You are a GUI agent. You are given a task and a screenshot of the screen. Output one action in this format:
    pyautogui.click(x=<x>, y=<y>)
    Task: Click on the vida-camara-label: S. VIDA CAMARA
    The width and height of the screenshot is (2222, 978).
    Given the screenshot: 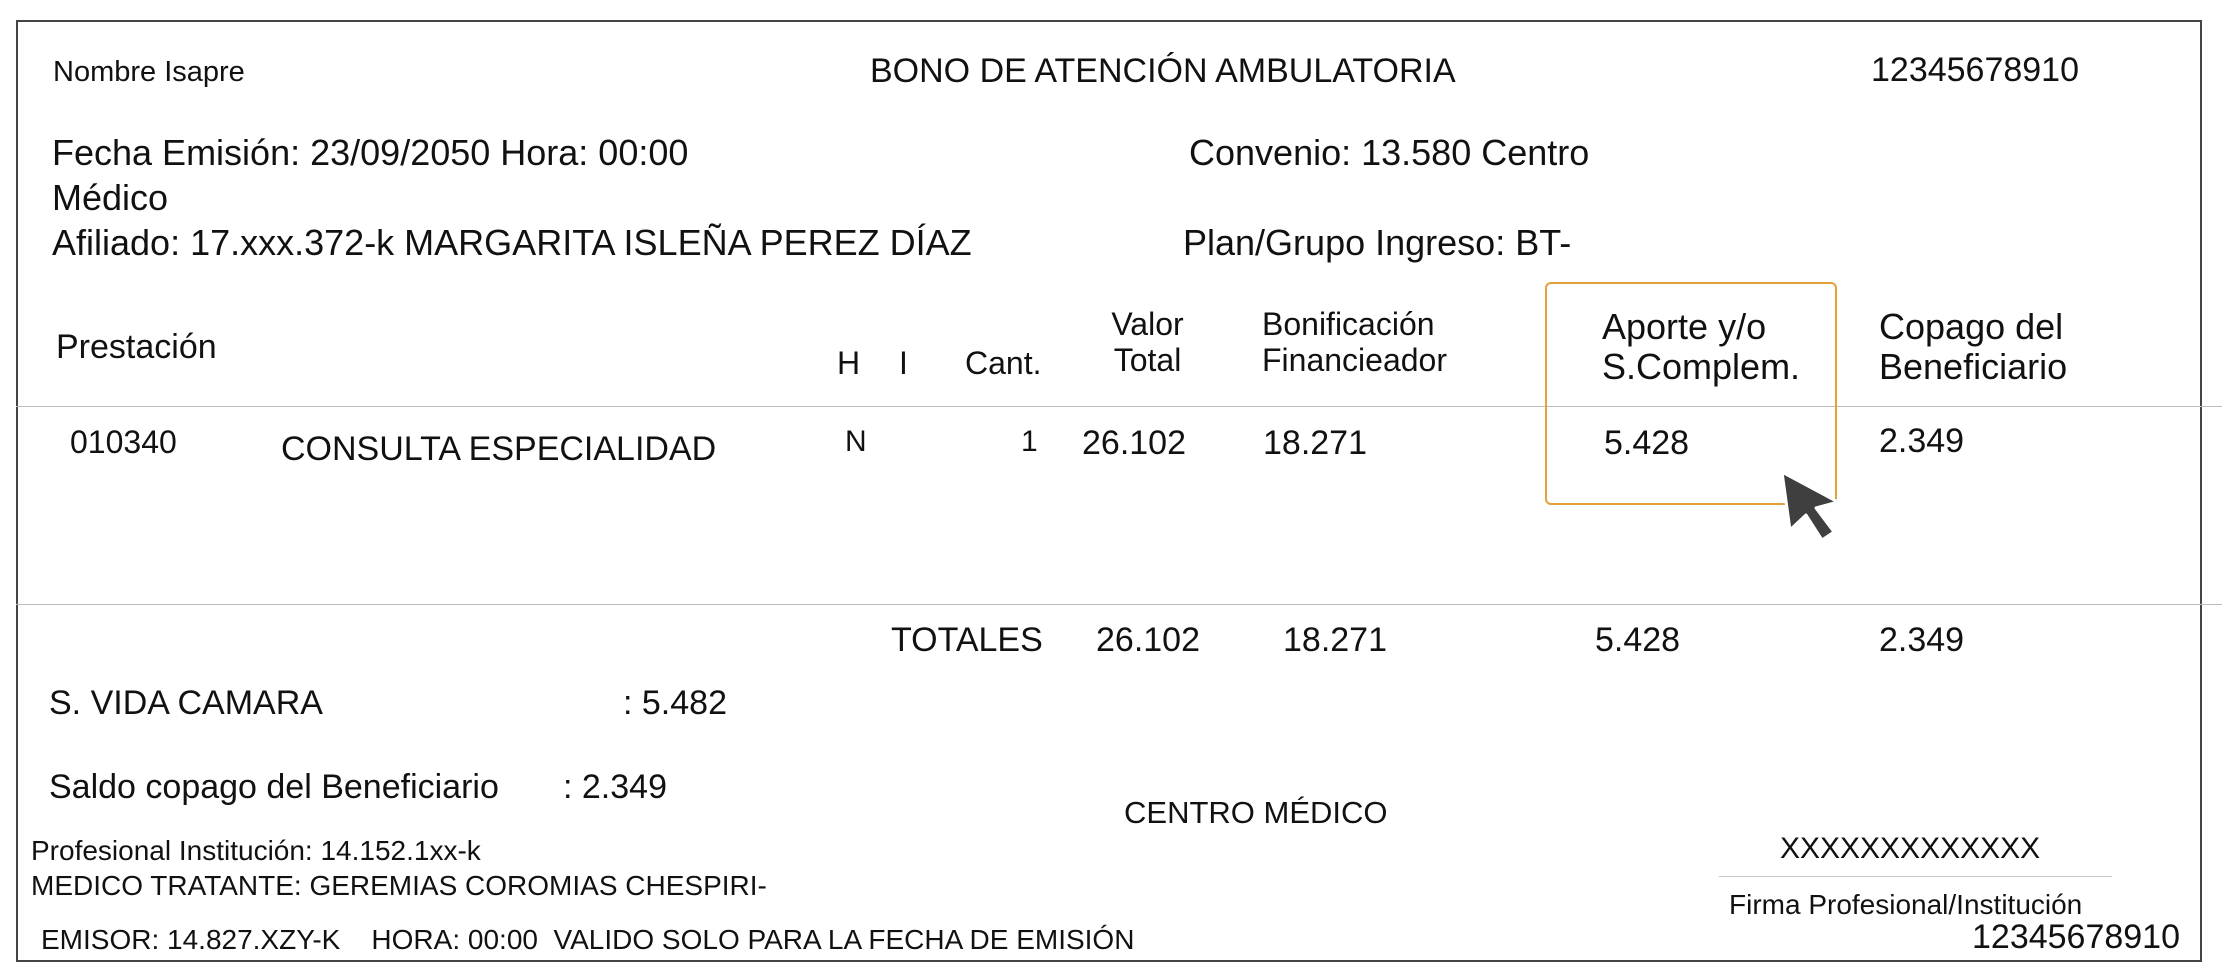 What is the action you would take?
    pyautogui.click(x=186, y=703)
    